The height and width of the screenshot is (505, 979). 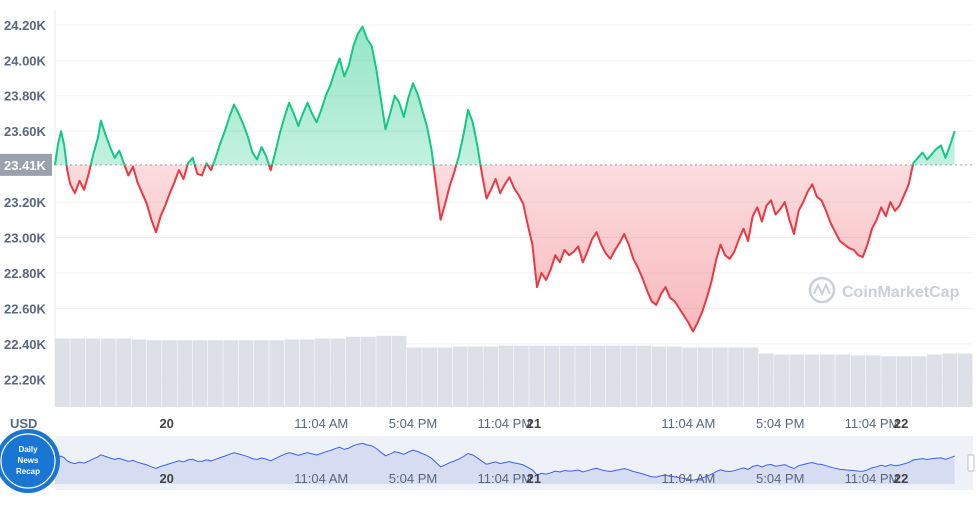 What do you see at coordinates (25, 379) in the screenshot?
I see `y-tick-label: 22.20K` at bounding box center [25, 379].